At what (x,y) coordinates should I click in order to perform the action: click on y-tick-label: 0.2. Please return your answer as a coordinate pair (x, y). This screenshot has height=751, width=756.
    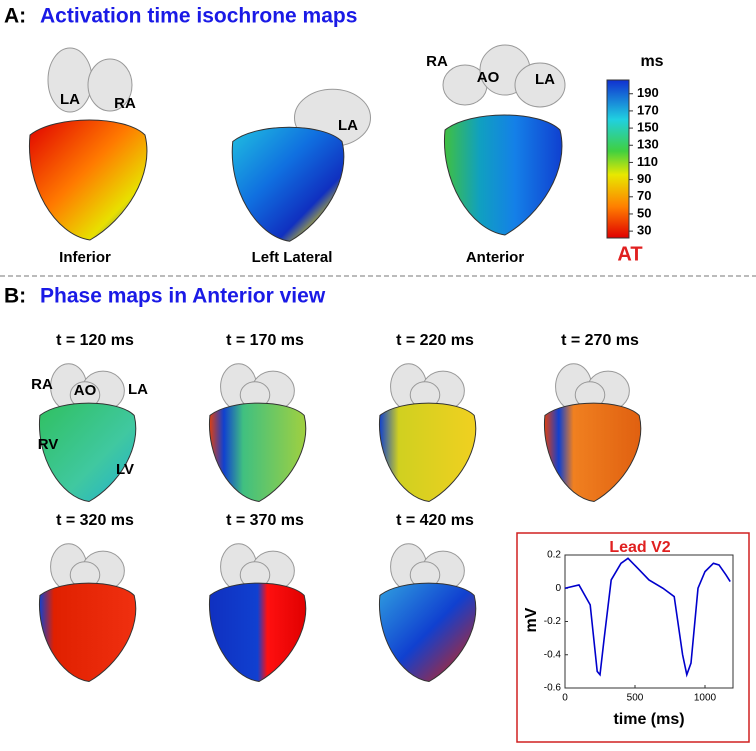
    Looking at the image, I should click on (554, 555).